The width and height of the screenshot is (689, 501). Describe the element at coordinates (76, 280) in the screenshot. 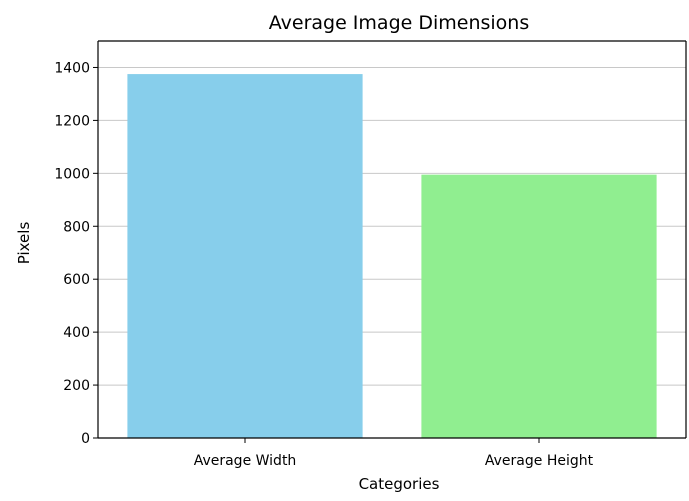

I see `y-tick-label: 600` at that location.